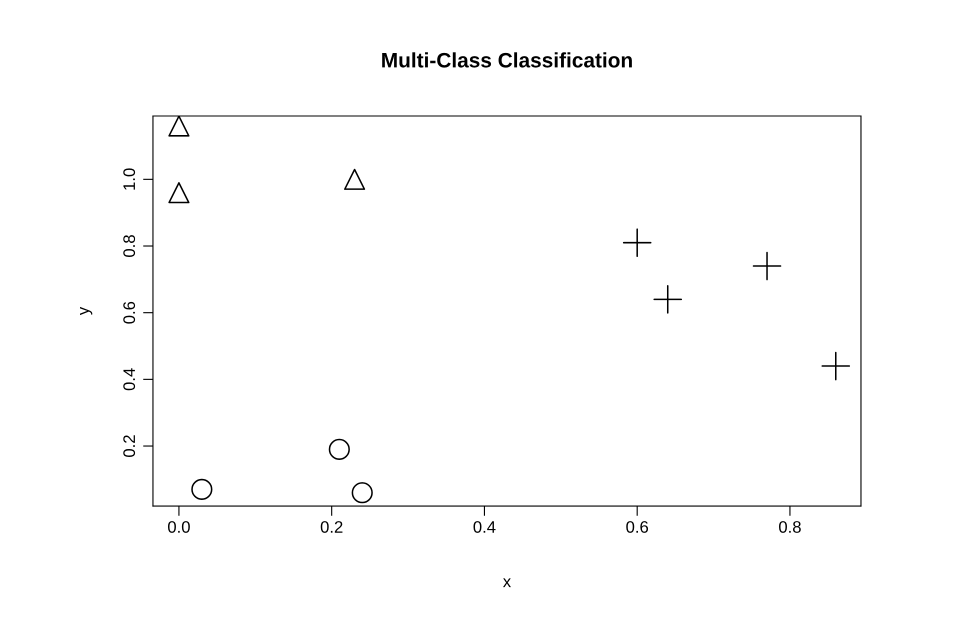 Image resolution: width=956 pixels, height=643 pixels. Describe the element at coordinates (507, 60) in the screenshot. I see `chart-title: Multi-Class Classification` at that location.